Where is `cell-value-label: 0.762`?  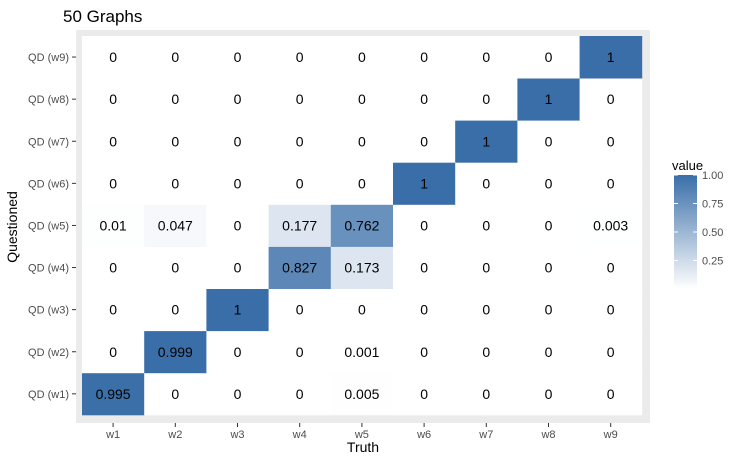
cell-value-label: 0.762 is located at coordinates (361, 225).